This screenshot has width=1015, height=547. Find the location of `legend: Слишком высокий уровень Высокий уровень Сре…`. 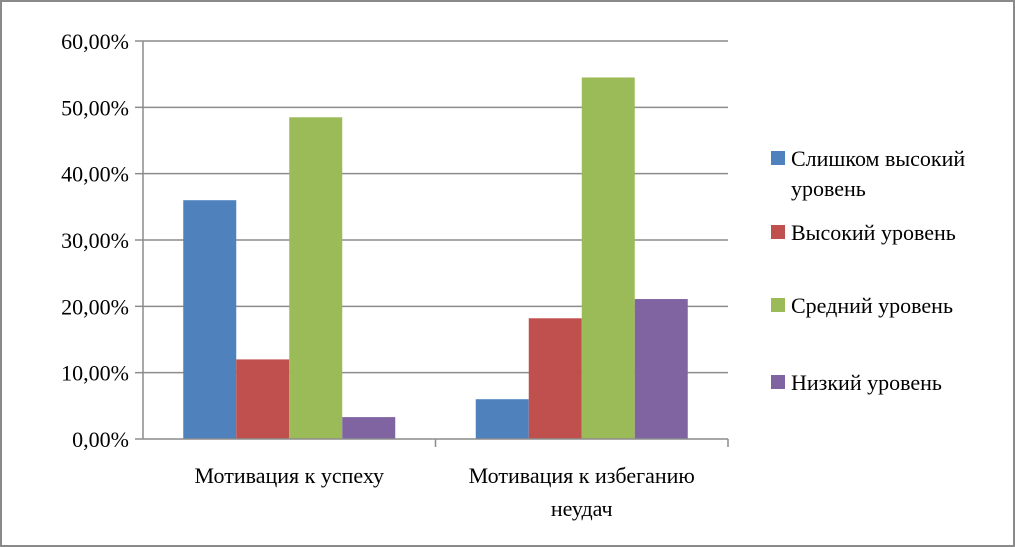

legend: Слишком высокий уровень Высокий уровень Сре… is located at coordinates (868, 270).